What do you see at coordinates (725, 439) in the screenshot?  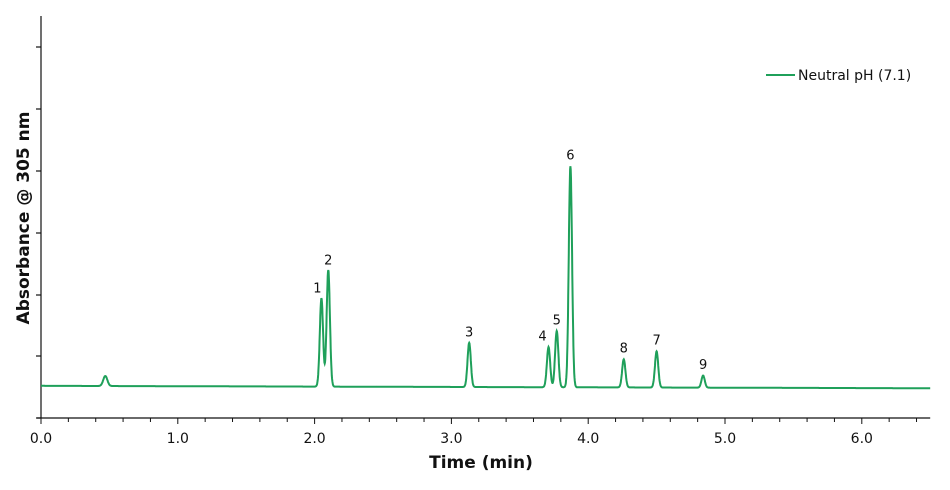 I see `x-tick-label: 5.0` at bounding box center [725, 439].